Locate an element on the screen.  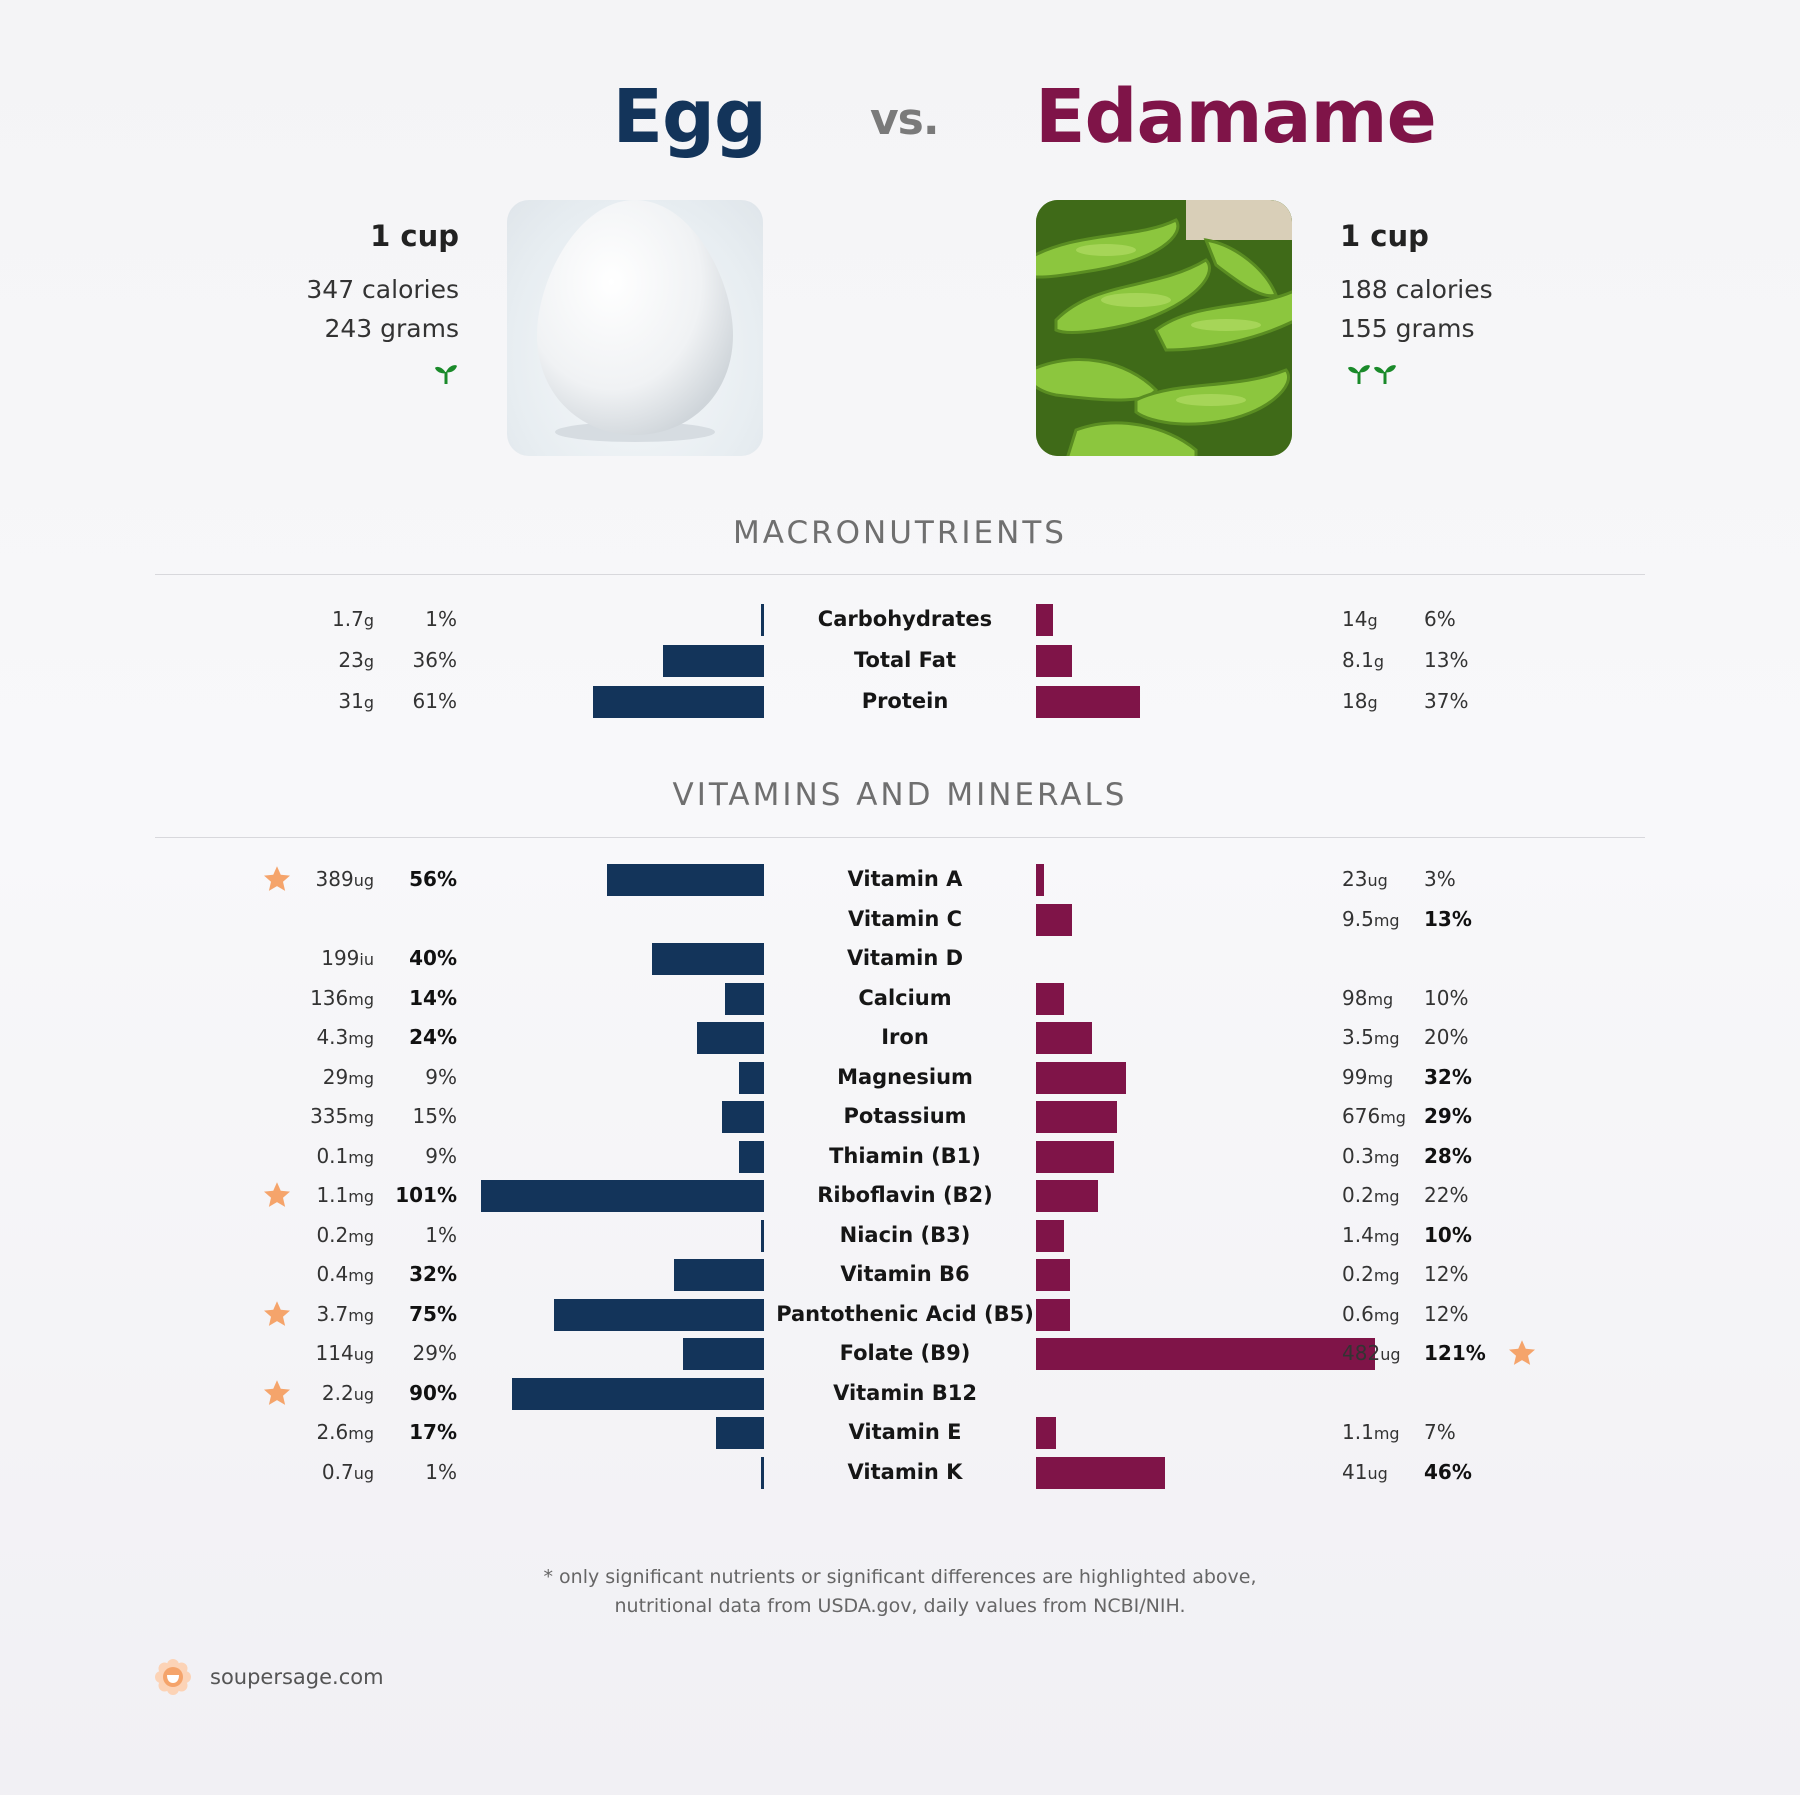
right-amount-value: 0.6 is located at coordinates (1358, 1313).